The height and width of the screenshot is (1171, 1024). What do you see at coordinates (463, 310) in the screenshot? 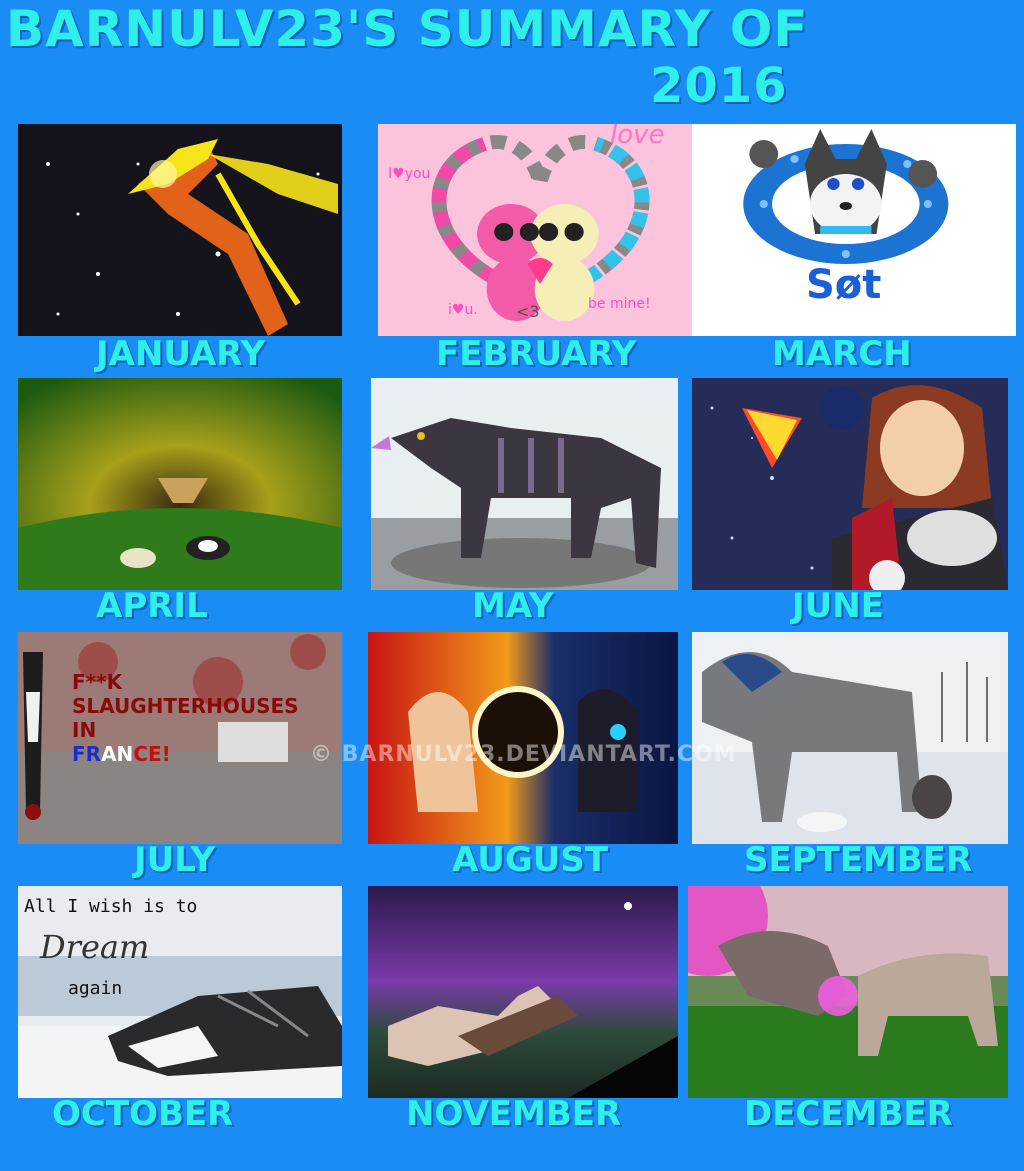
I see `artwork-text: i♥u.` at bounding box center [463, 310].